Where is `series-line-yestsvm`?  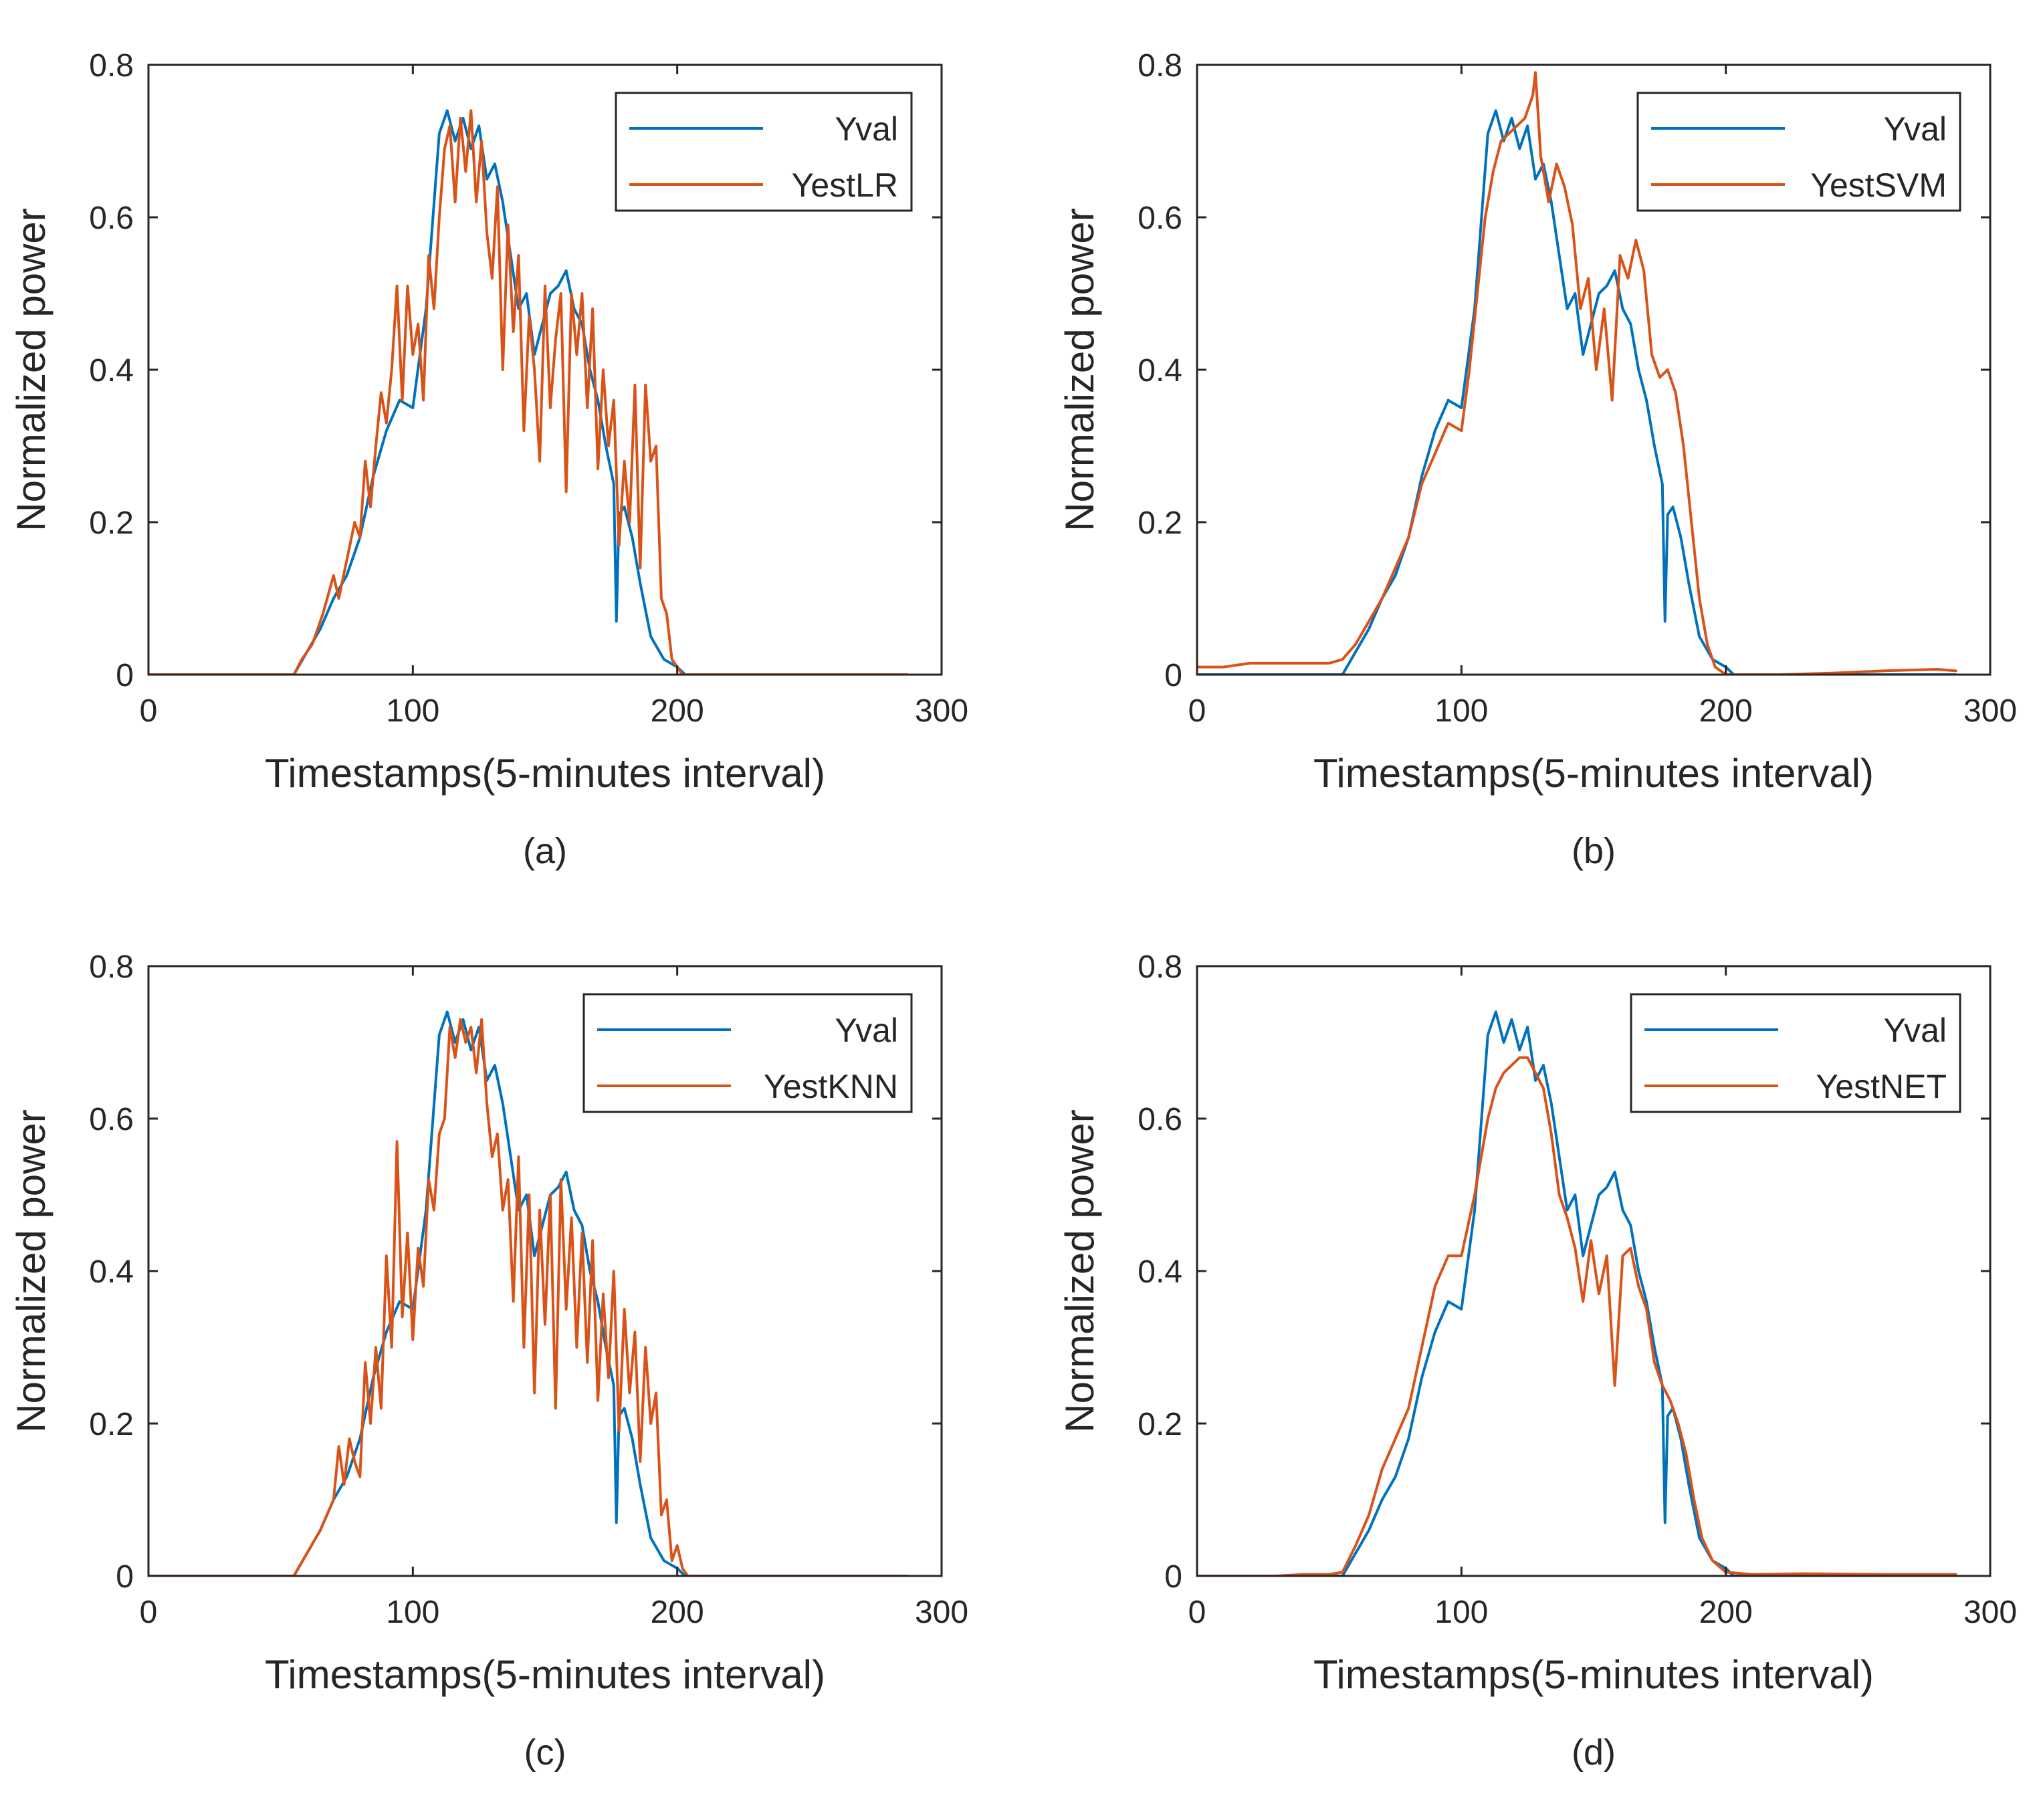 series-line-yestsvm is located at coordinates (1577, 373).